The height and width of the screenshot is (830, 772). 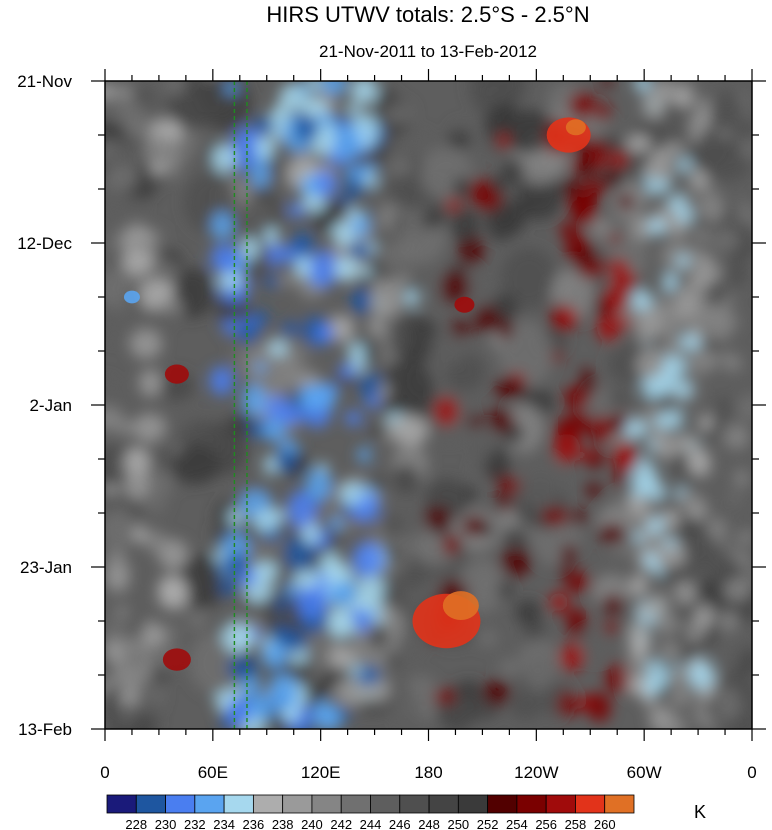 What do you see at coordinates (488, 823) in the screenshot?
I see `colorbar-label: 252` at bounding box center [488, 823].